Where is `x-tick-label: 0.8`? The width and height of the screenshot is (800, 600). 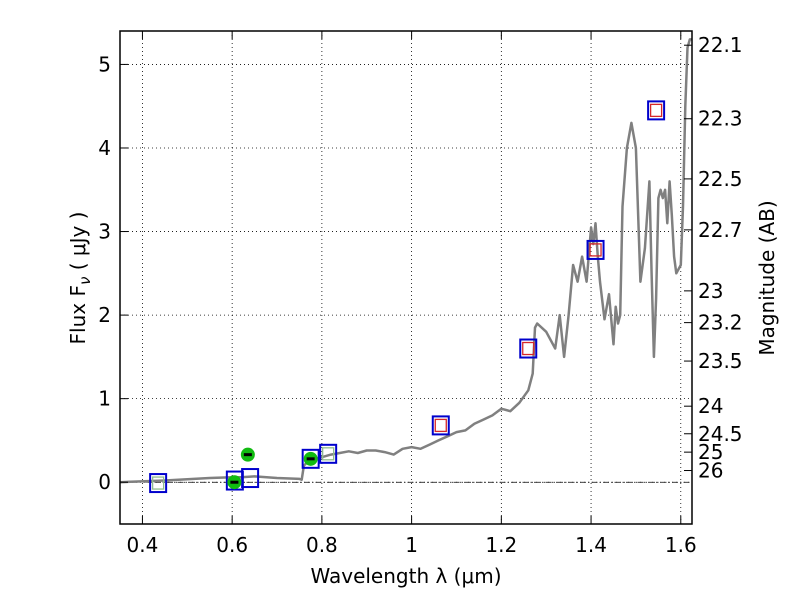 x-tick-label: 0.8 is located at coordinates (322, 545).